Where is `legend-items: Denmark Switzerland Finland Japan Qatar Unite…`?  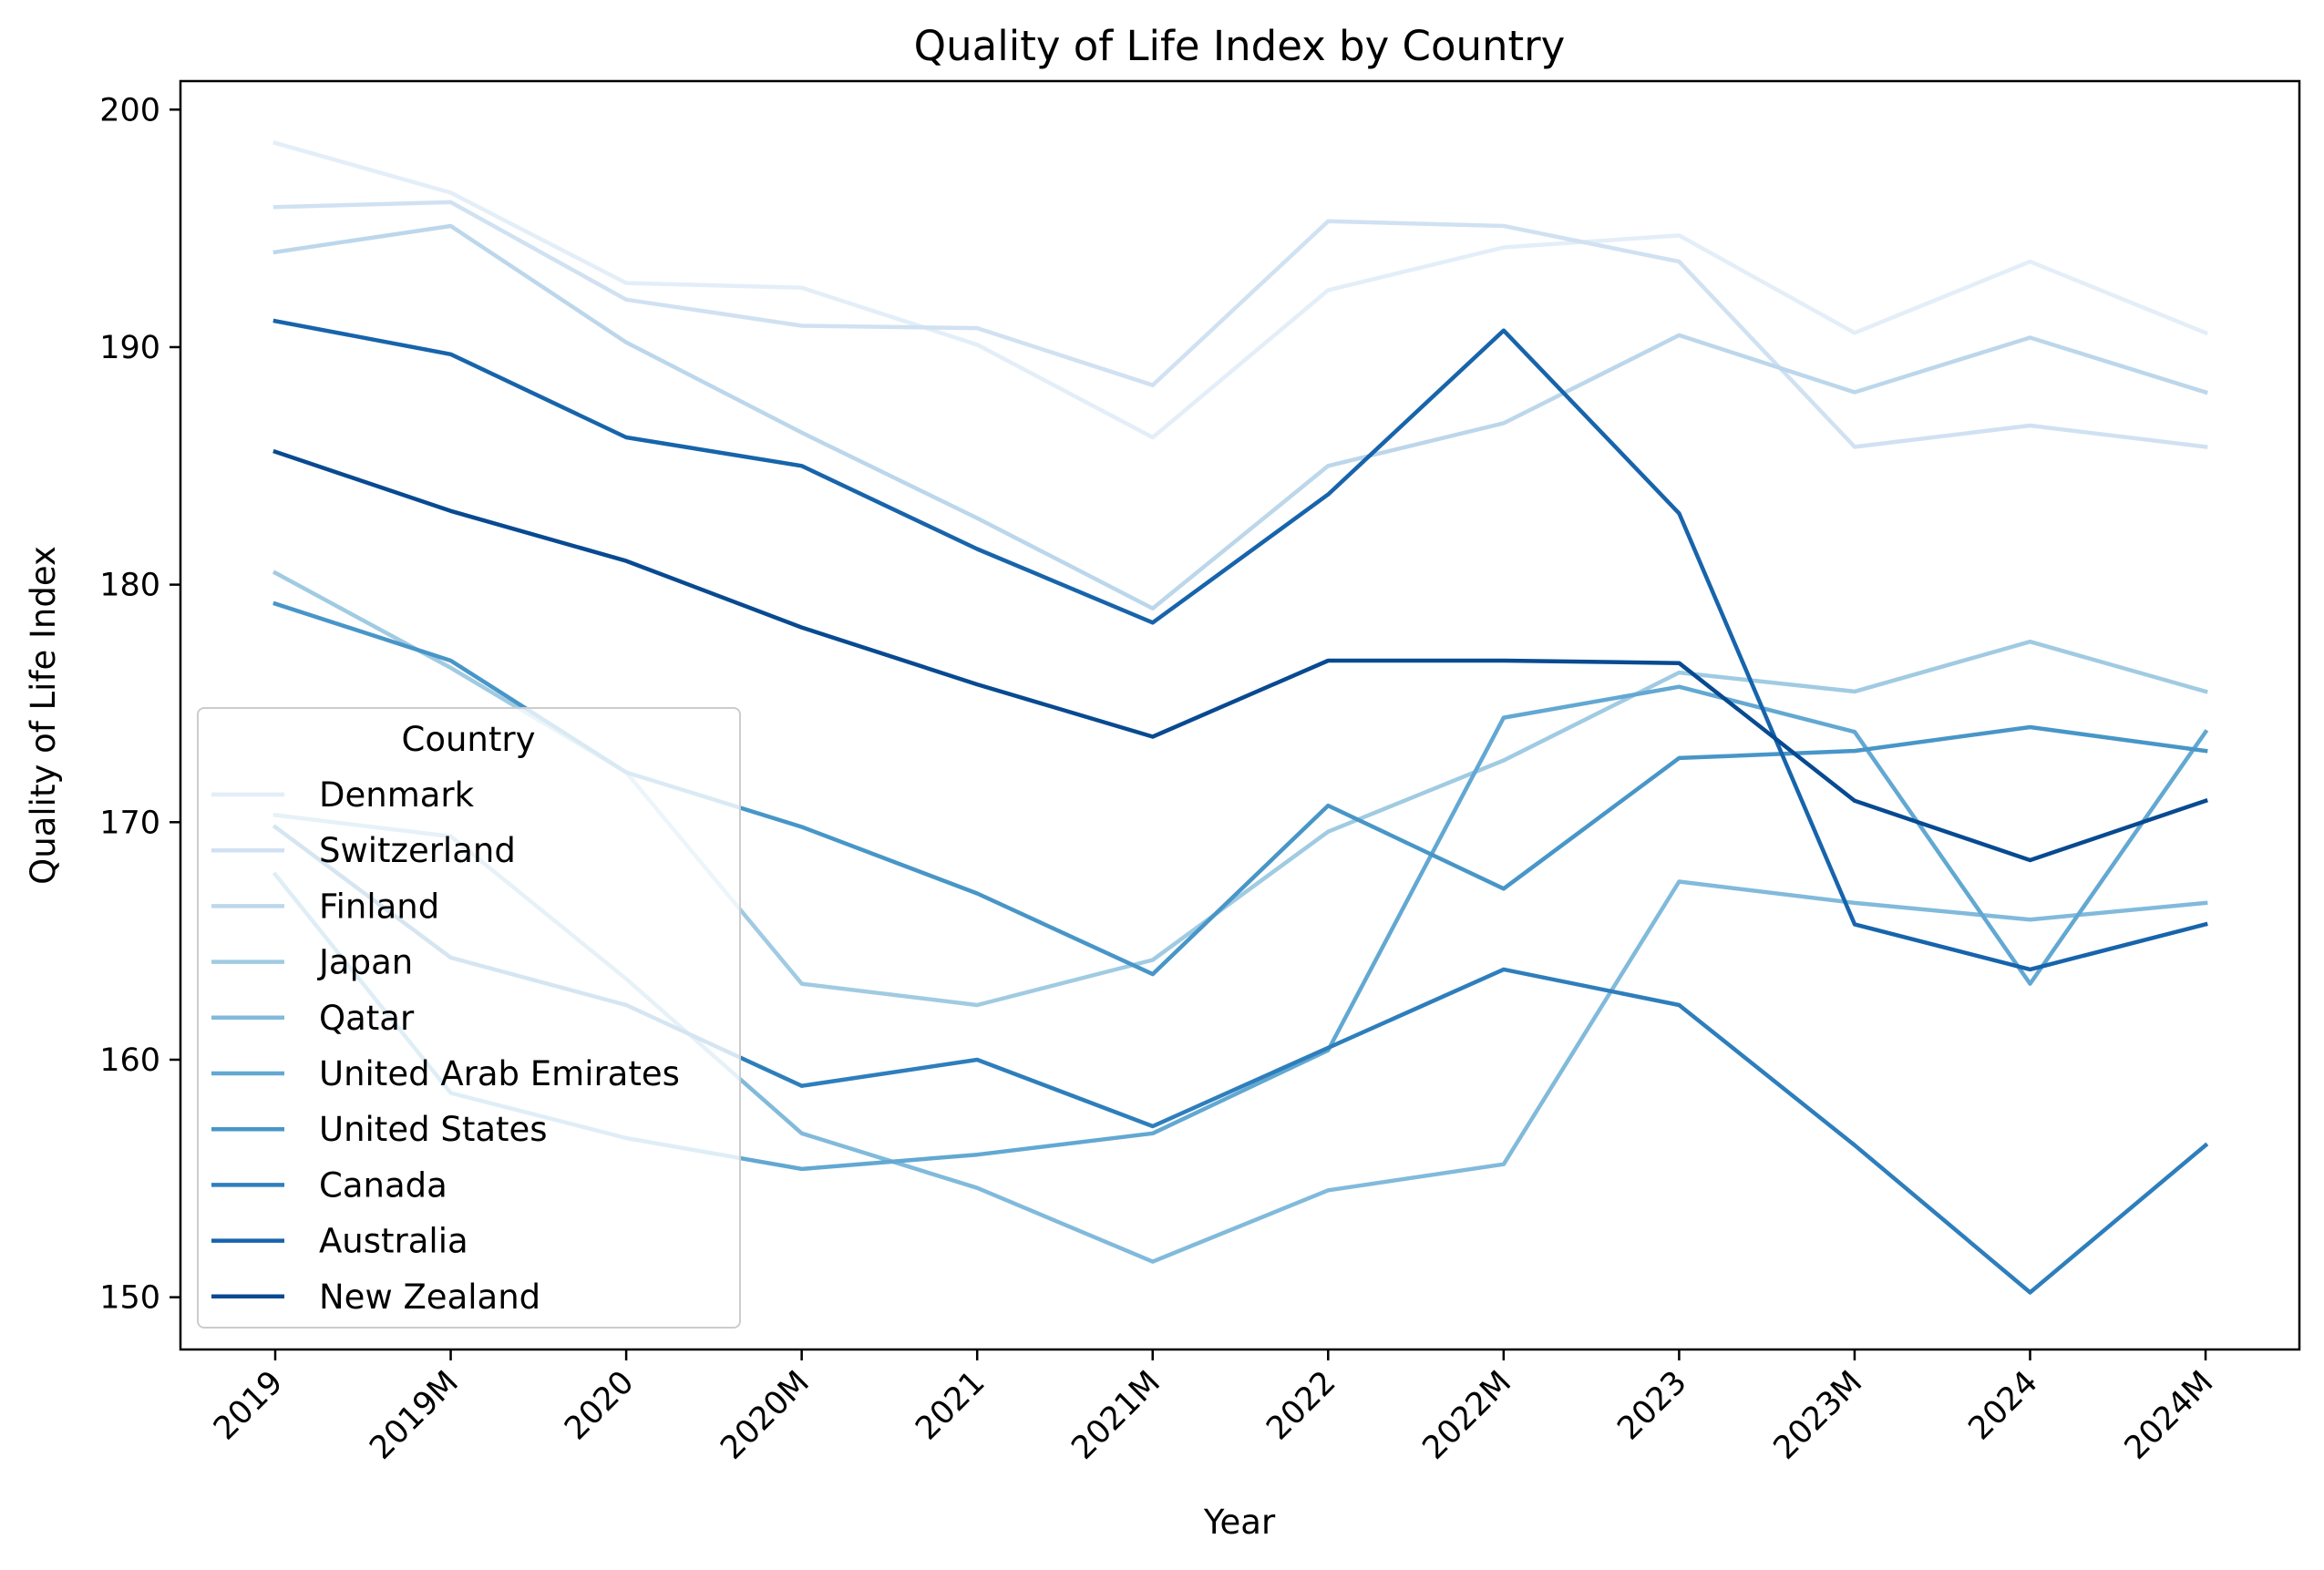
legend-items: Denmark Switzerland Finland Japan Qatar Unite… is located at coordinates (445, 1046).